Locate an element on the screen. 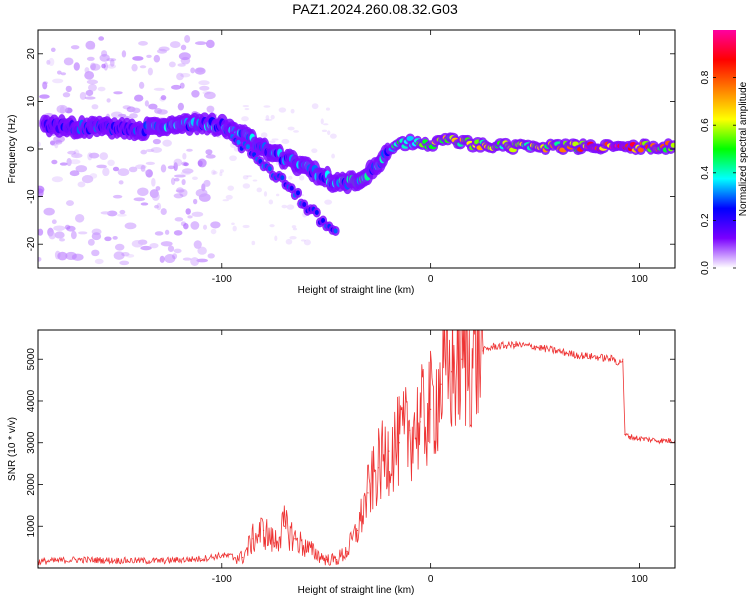  colorbar-gradient is located at coordinates (724, 149).